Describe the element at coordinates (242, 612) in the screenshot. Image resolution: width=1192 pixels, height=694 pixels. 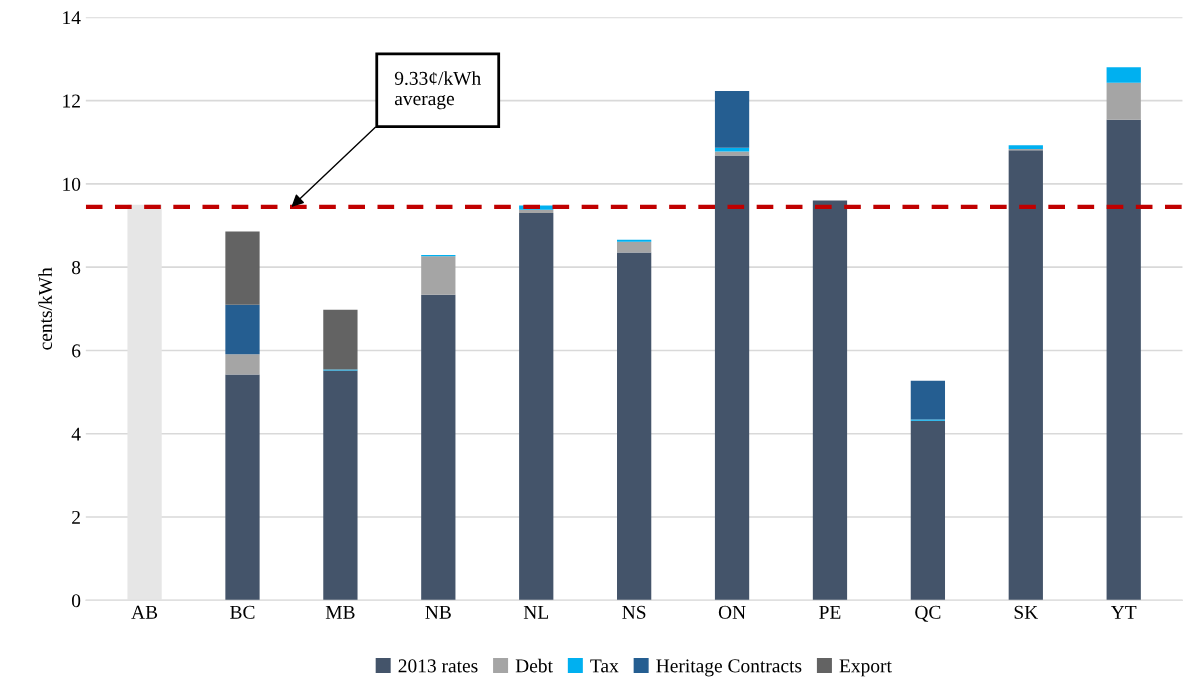
I see `x-tick-label: BC` at that location.